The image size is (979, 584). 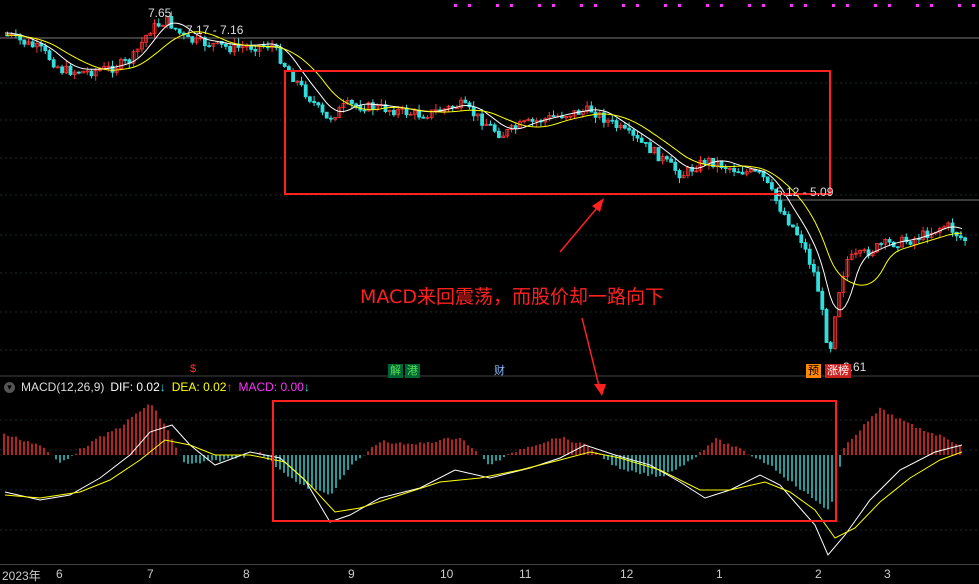 I want to click on event-tag-finance: 财, so click(x=499, y=371).